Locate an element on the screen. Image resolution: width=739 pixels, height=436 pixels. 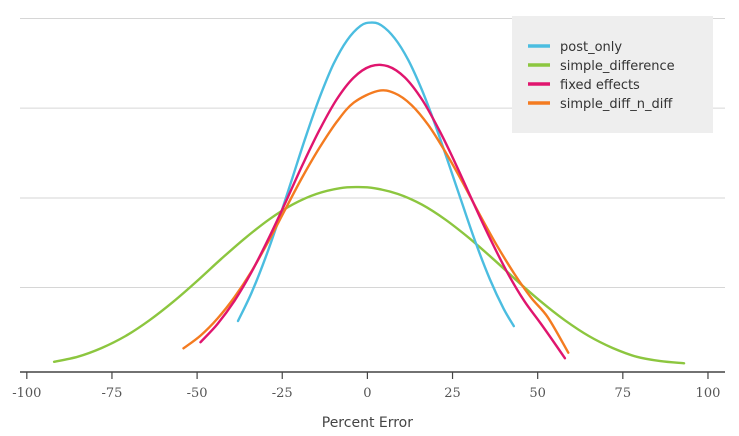
x-tick-label: 50 is located at coordinates (537, 393).